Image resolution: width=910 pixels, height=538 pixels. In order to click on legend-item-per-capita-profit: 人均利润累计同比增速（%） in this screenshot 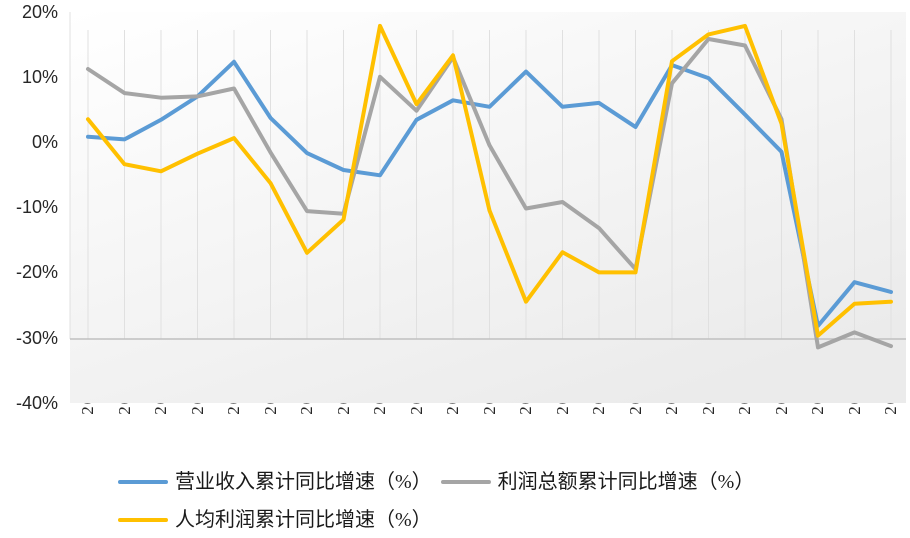, I will do `click(275, 520)`.